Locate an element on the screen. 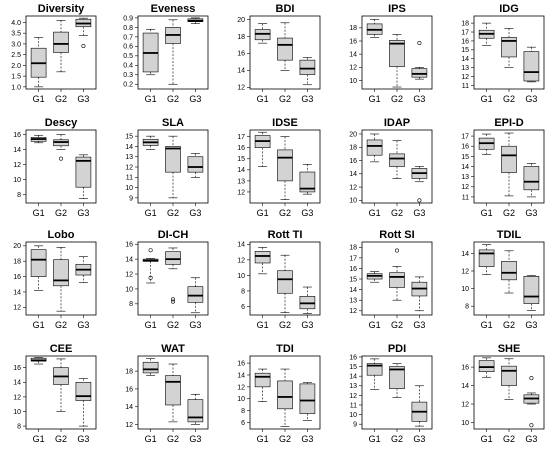 This screenshot has width=550, height=450. panel-title: DI-CH is located at coordinates (173, 235).